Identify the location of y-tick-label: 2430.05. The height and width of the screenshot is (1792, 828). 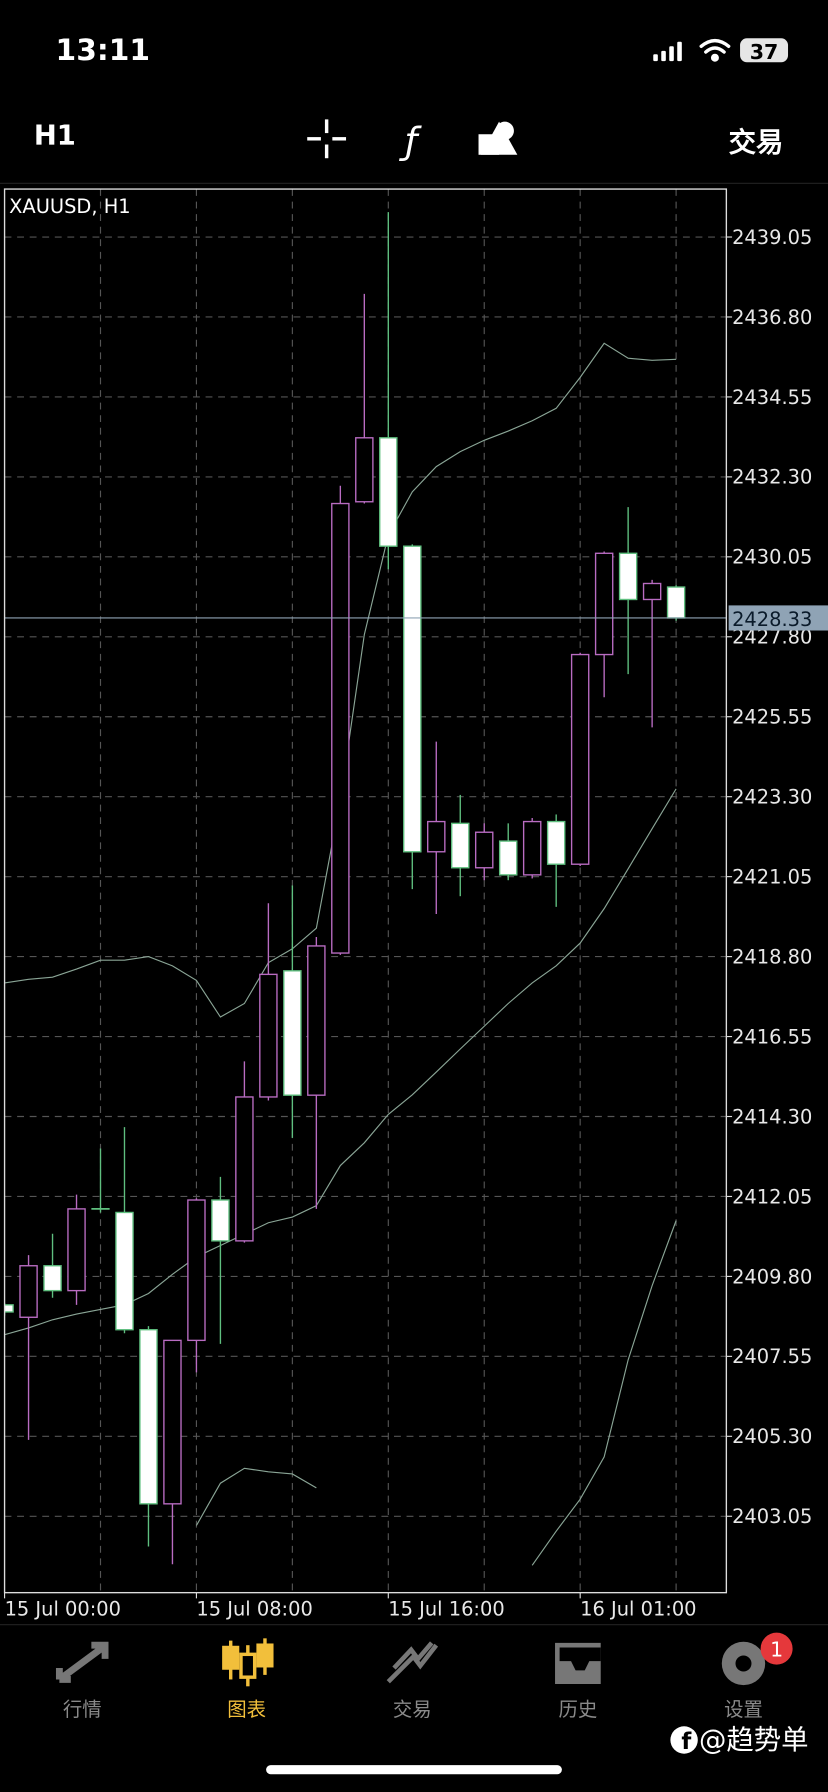
(772, 557).